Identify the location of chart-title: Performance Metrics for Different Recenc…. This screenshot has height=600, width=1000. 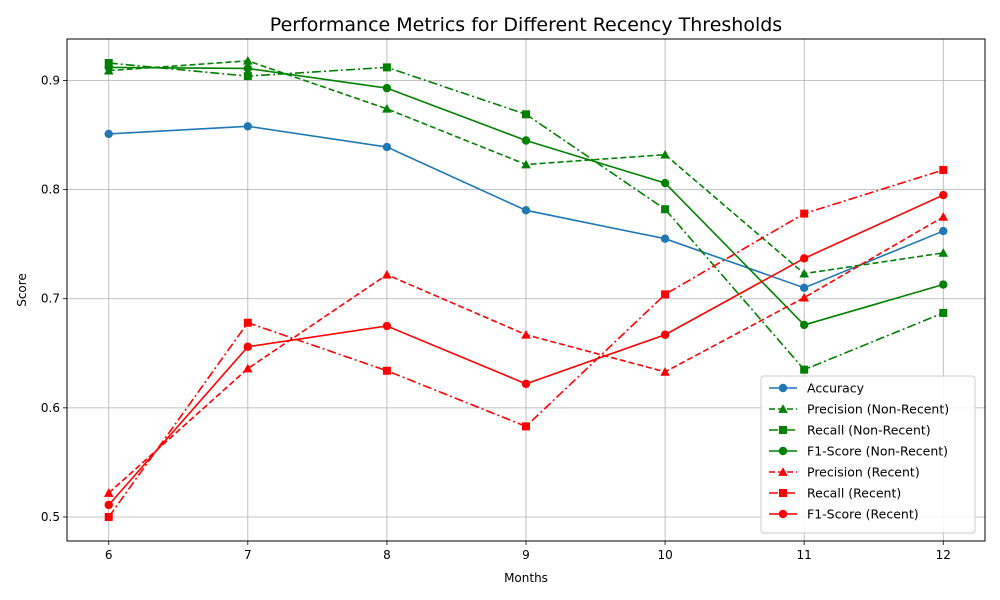
(526, 25).